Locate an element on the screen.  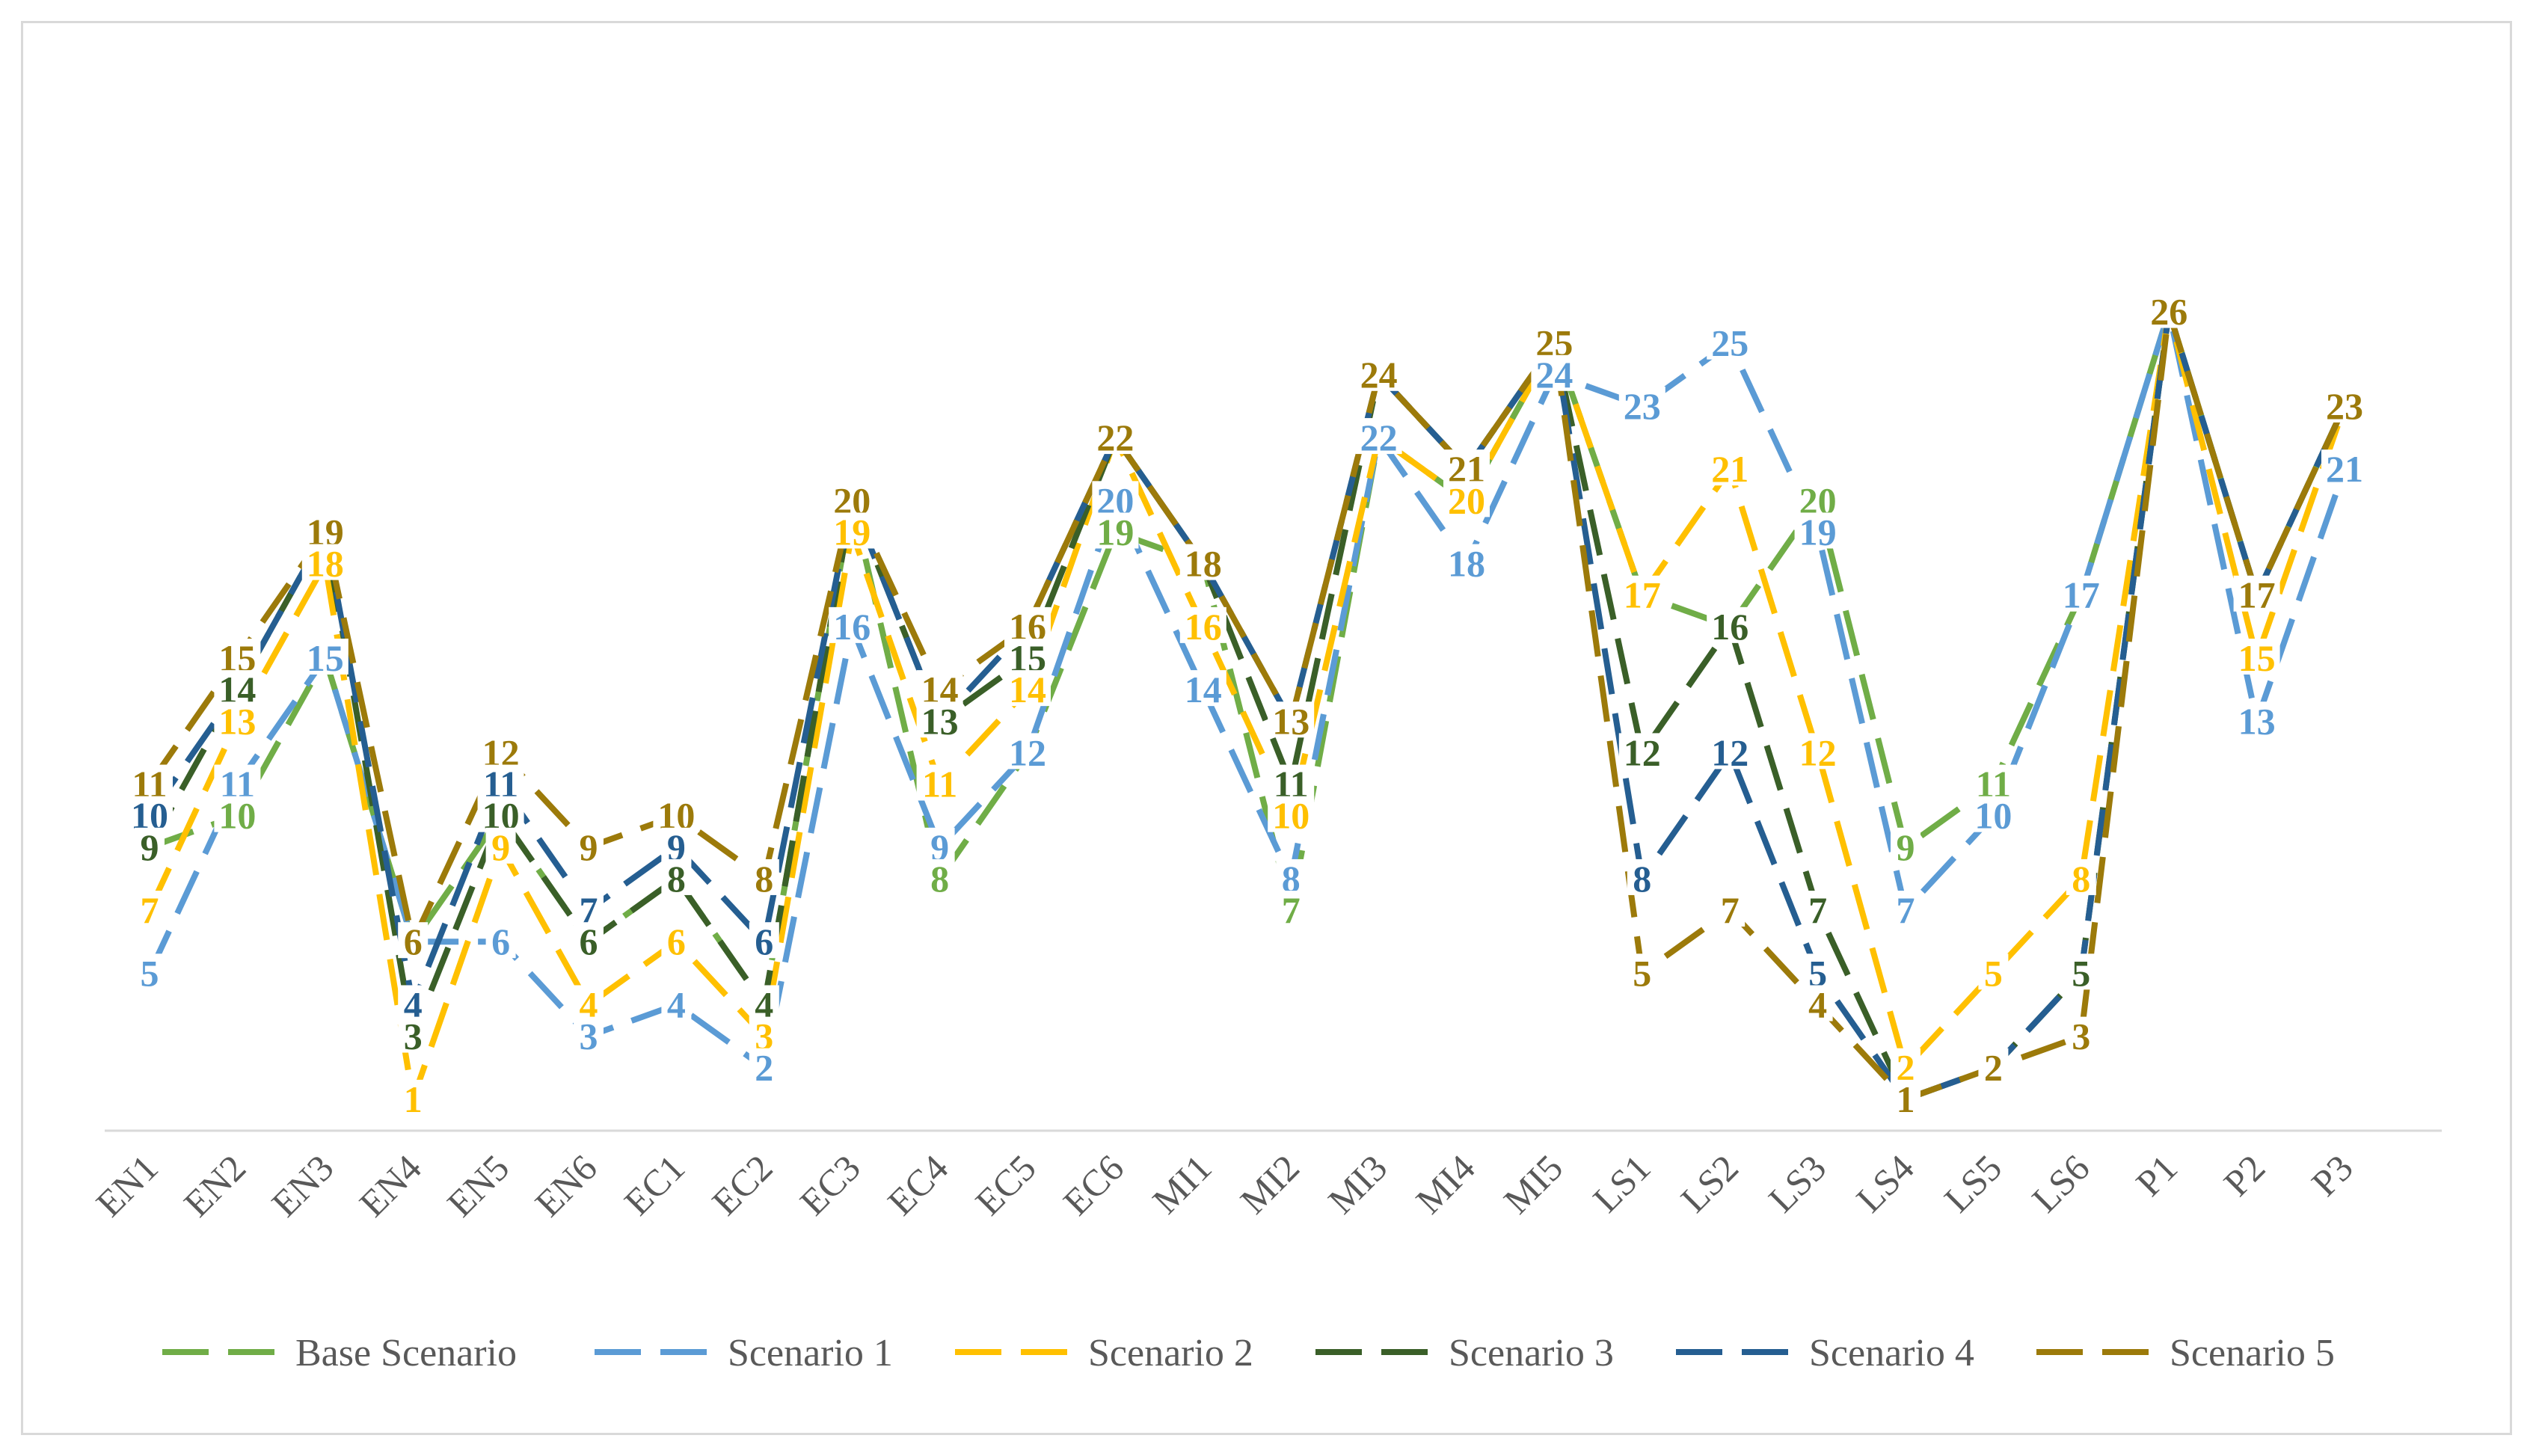
legend-label: Scenario 2 is located at coordinates (1170, 1353).